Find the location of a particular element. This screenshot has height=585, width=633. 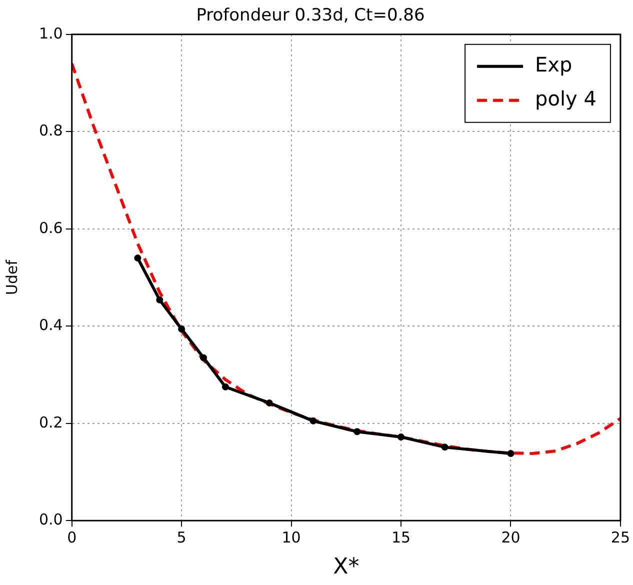

legend-label: Exp is located at coordinates (553, 64).